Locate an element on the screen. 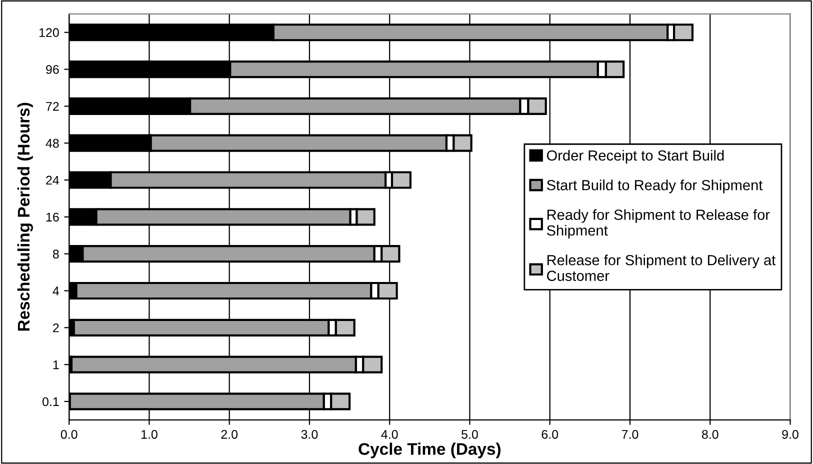 Image resolution: width=813 pixels, height=464 pixels. legend-label: Start Build to Ready for Shipment is located at coordinates (654, 187).